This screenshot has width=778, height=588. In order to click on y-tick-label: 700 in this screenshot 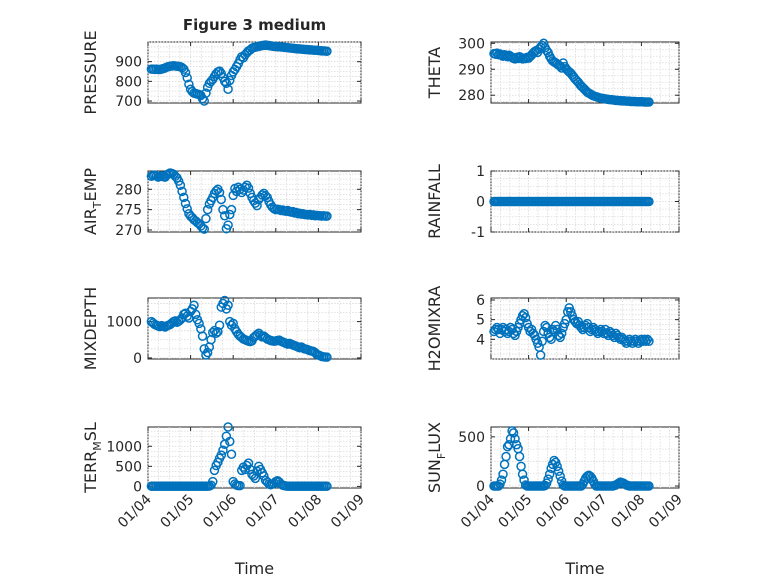, I will do `click(128, 102)`.